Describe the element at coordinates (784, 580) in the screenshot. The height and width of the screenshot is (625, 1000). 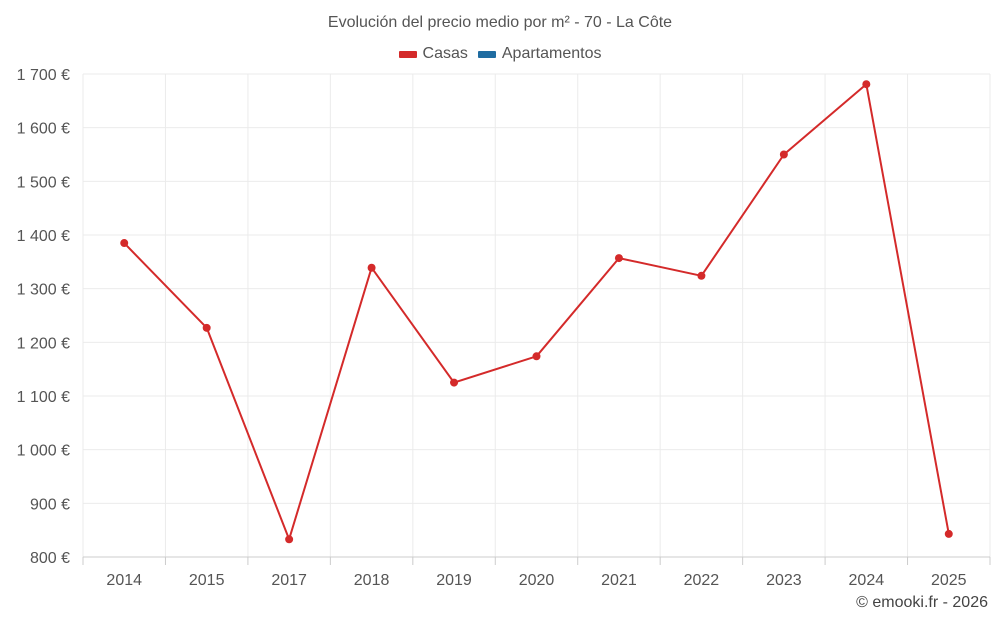
I see `x-tick-label: 2023` at that location.